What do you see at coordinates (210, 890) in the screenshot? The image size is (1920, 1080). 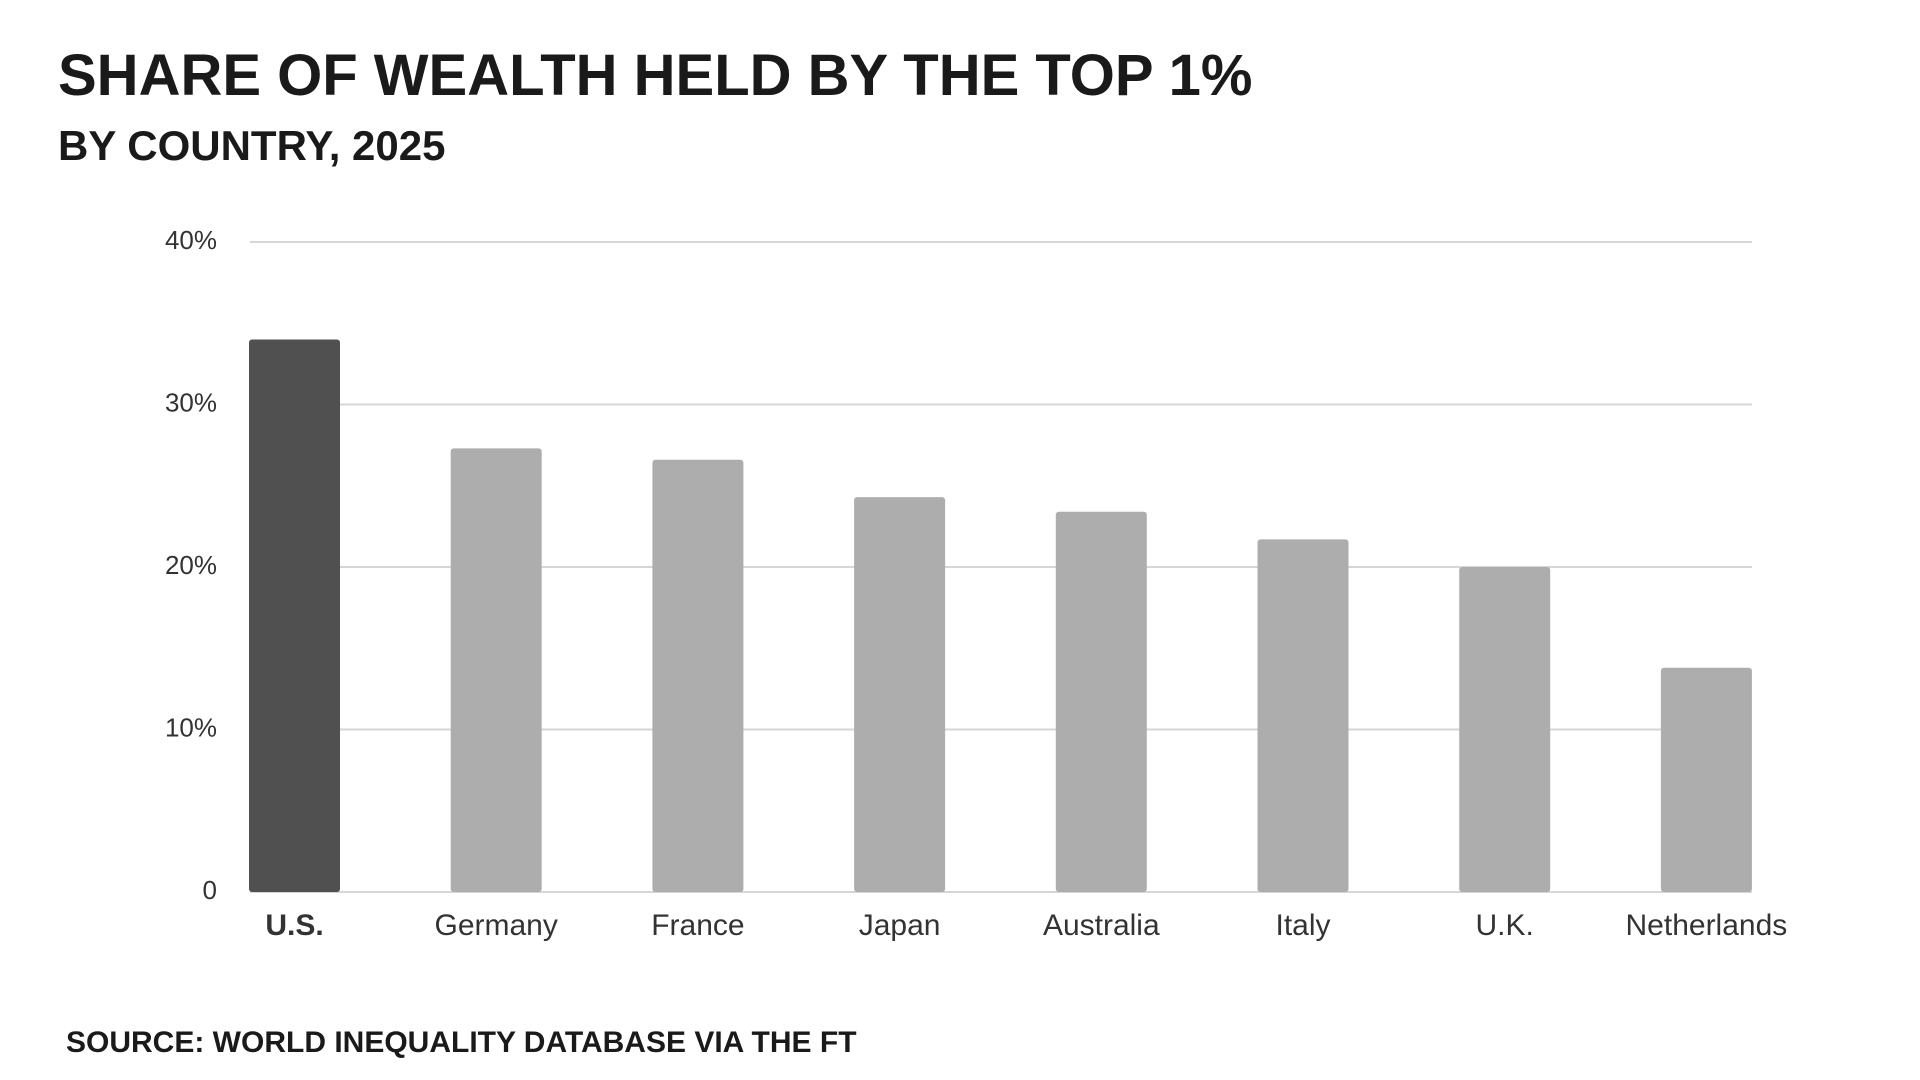 I see `y-tick-label: 0` at bounding box center [210, 890].